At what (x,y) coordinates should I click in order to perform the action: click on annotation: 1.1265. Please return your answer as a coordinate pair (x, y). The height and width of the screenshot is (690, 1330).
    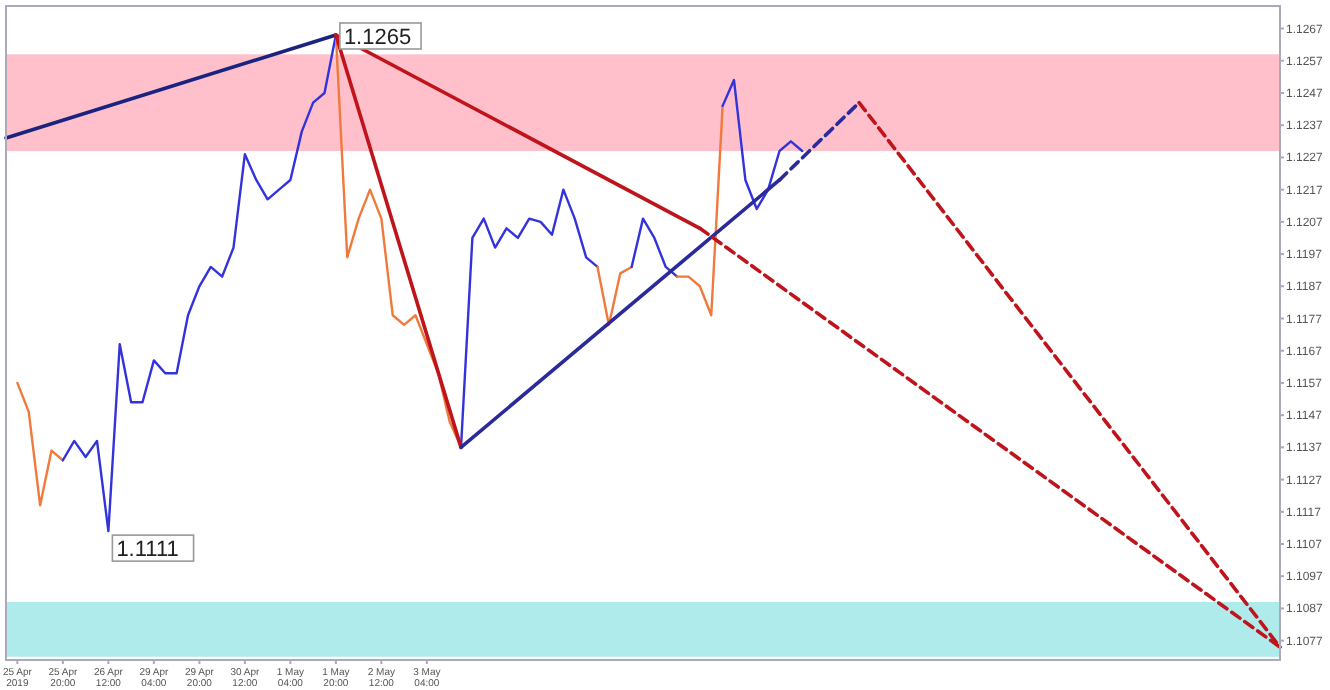
    Looking at the image, I should click on (377, 38).